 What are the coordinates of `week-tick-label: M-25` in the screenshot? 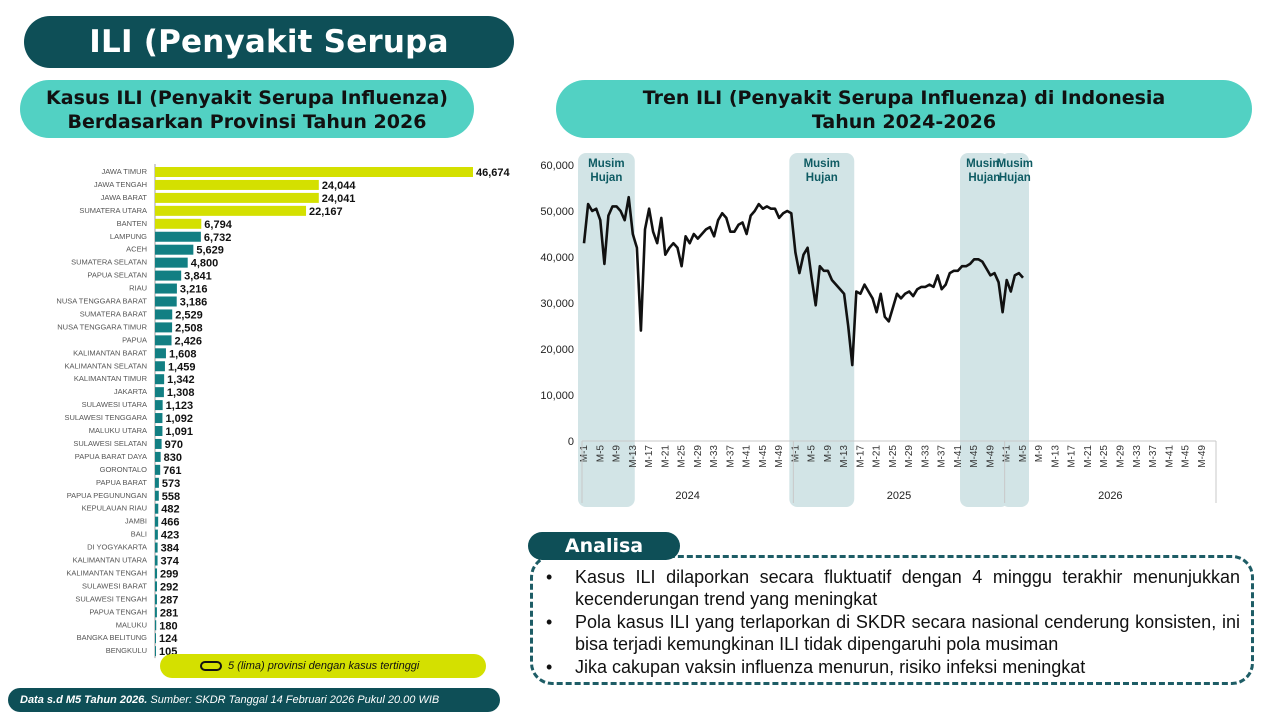 It's located at (893, 456).